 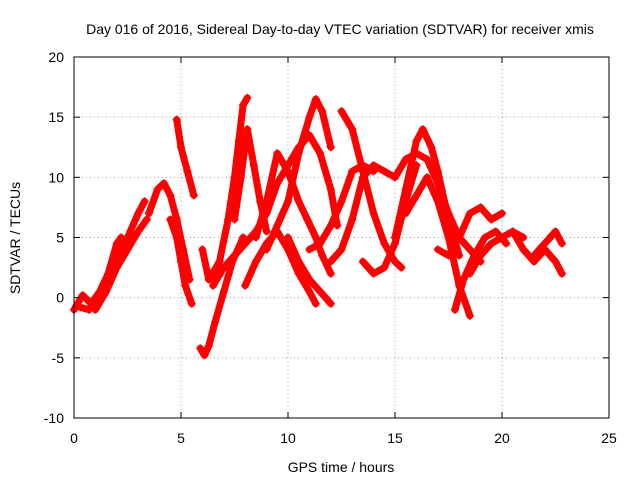 I want to click on y-tick-label: 5, so click(x=60, y=238).